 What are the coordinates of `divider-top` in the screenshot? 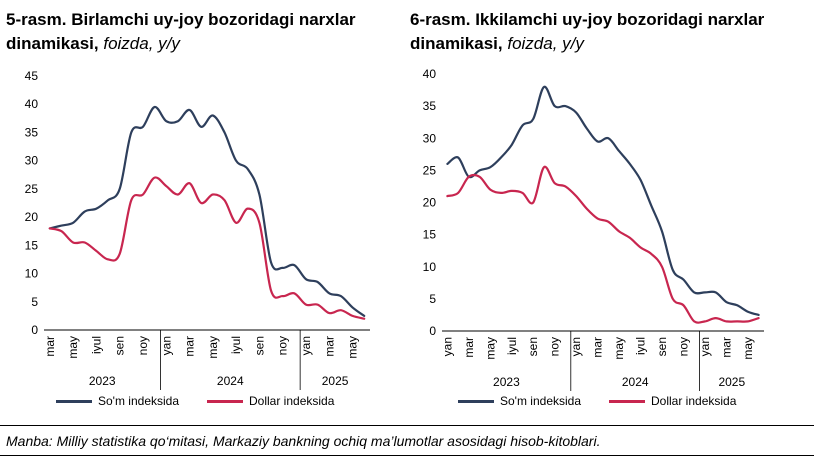 It's located at (407, 425).